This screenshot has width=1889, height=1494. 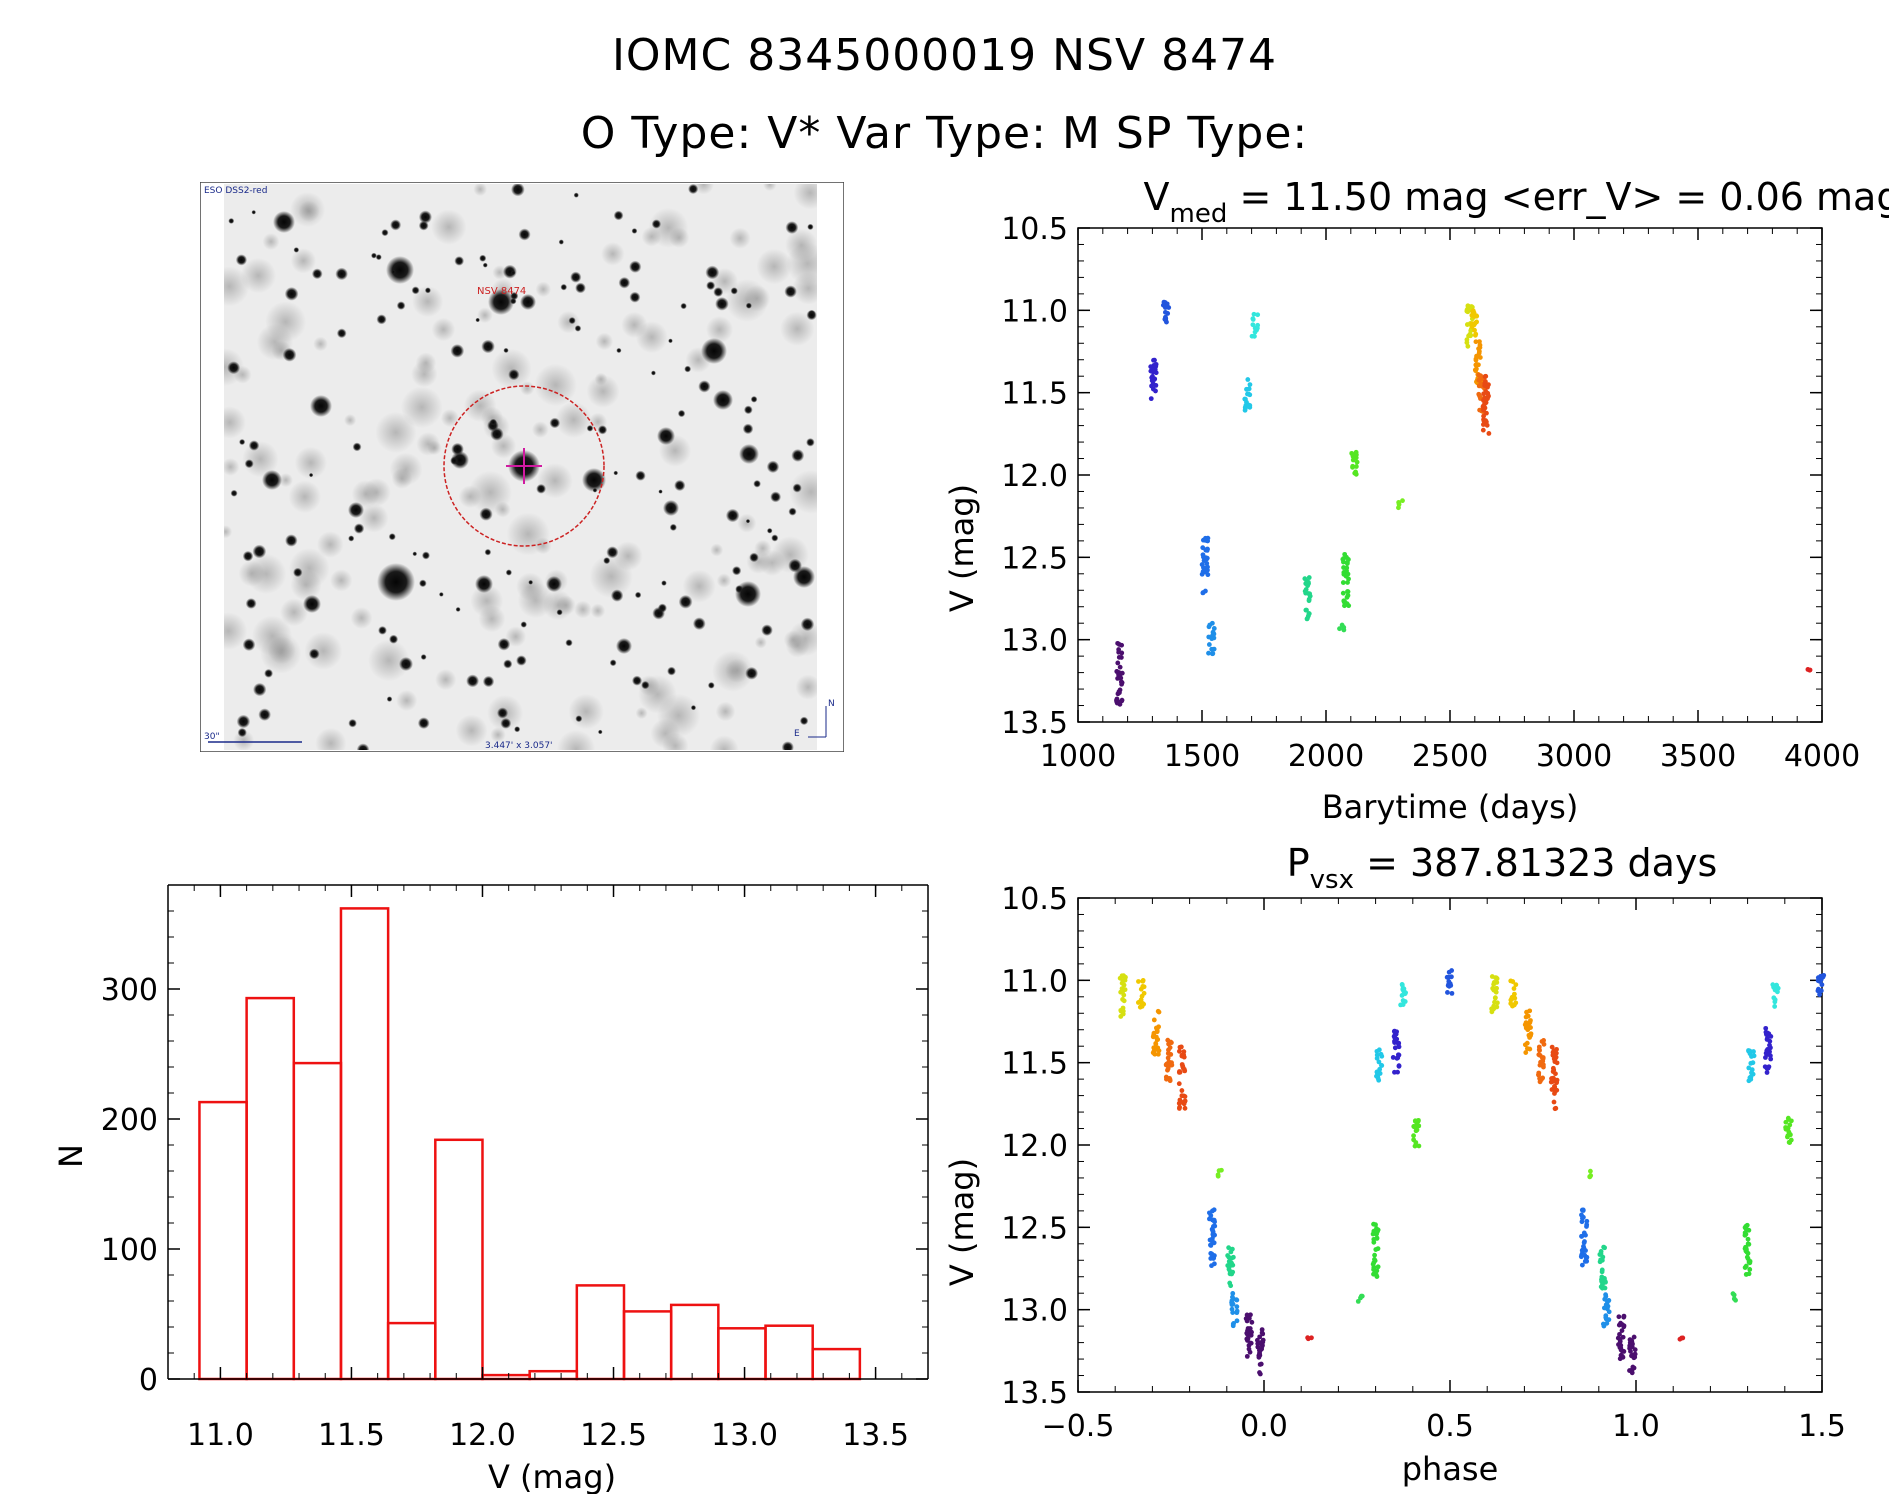 I want to click on compass-icon, so click(x=817, y=722).